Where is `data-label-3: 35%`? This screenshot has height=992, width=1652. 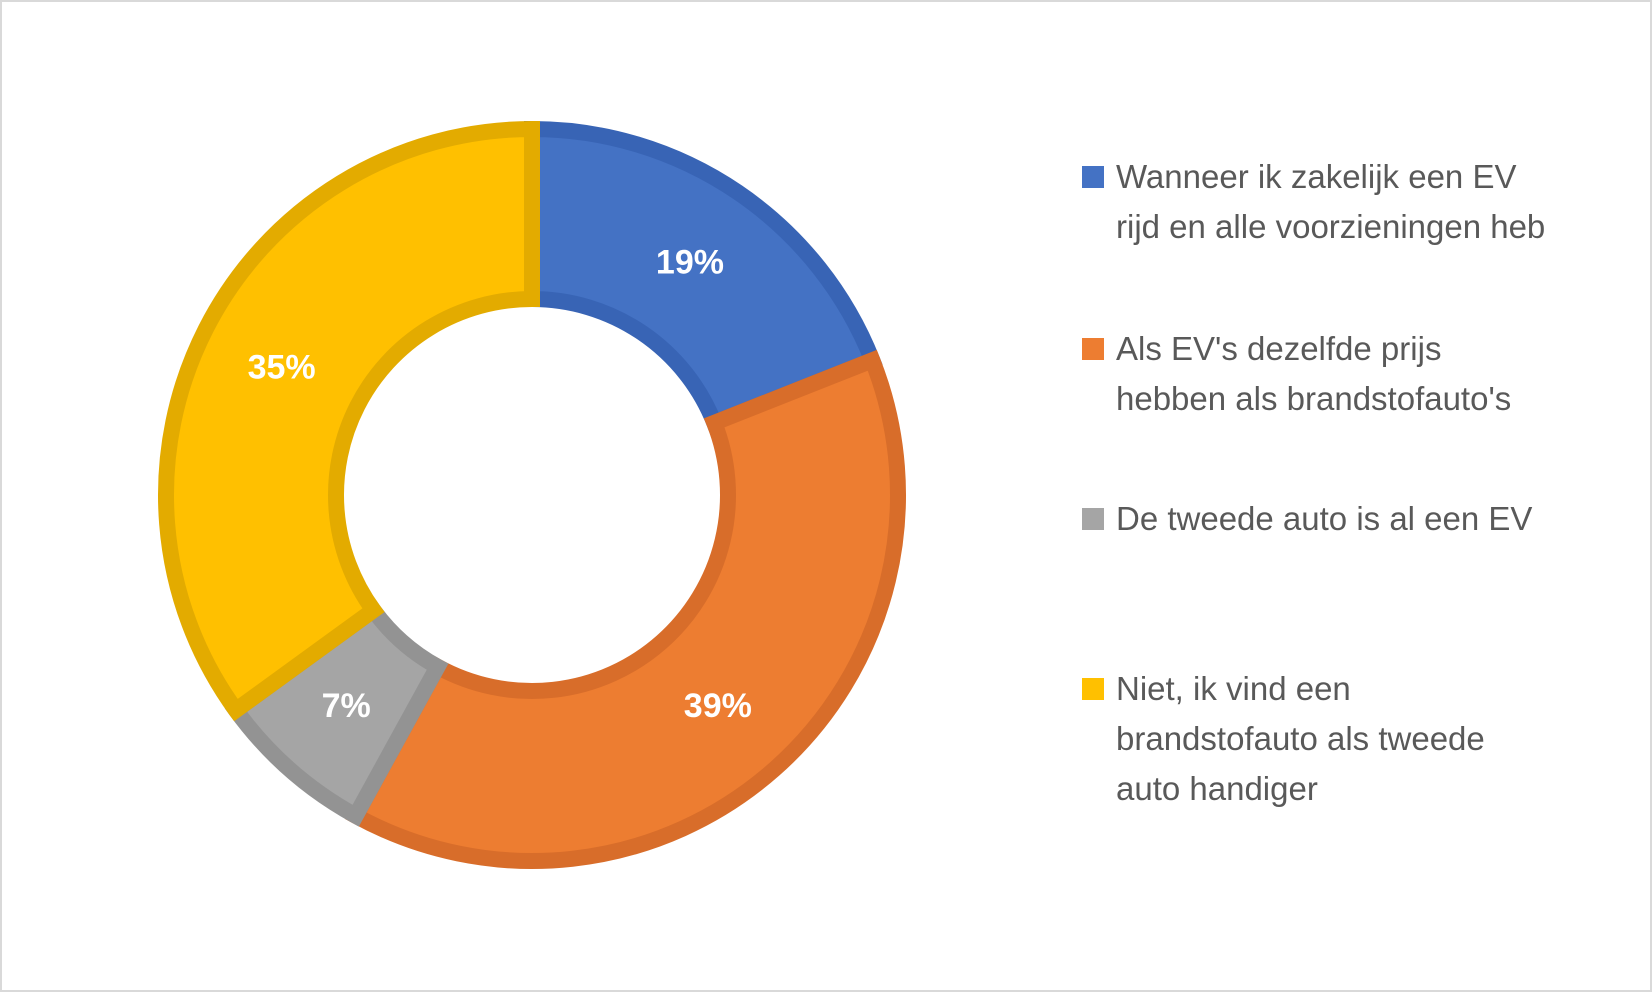 data-label-3: 35% is located at coordinates (282, 367).